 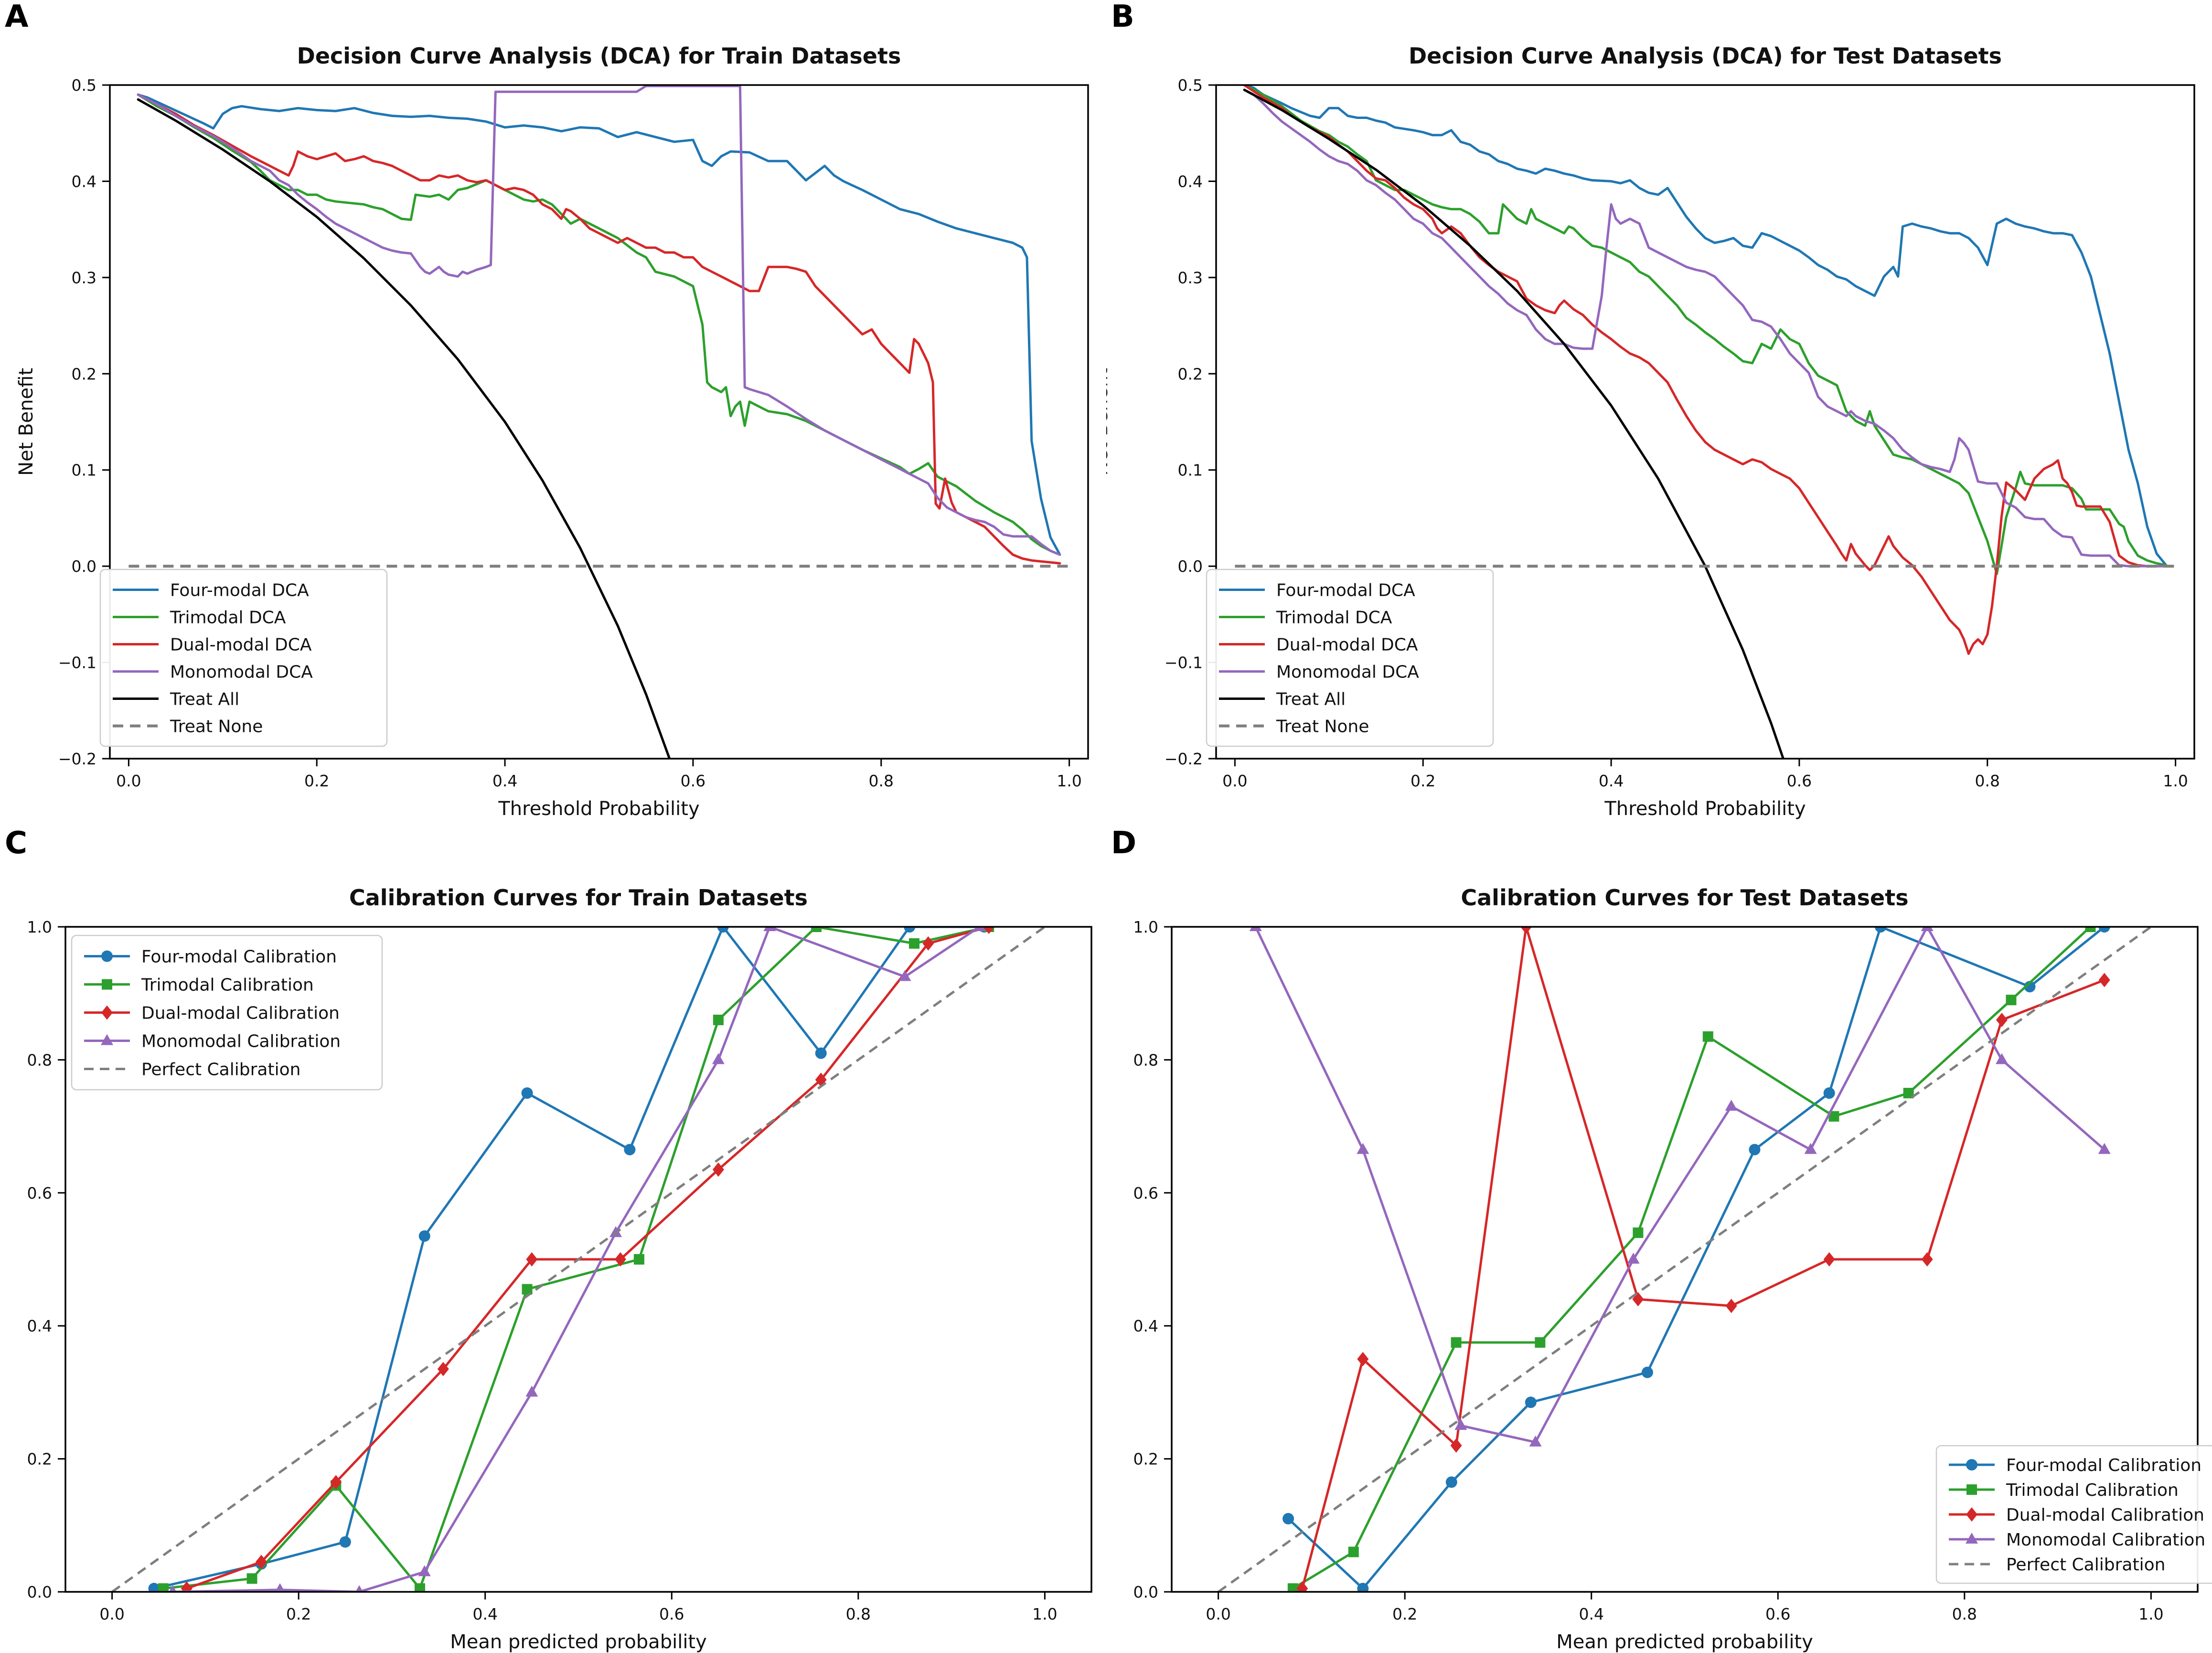 What do you see at coordinates (1680, 1185) in the screenshot?
I see `series-monomodal-calibration` at bounding box center [1680, 1185].